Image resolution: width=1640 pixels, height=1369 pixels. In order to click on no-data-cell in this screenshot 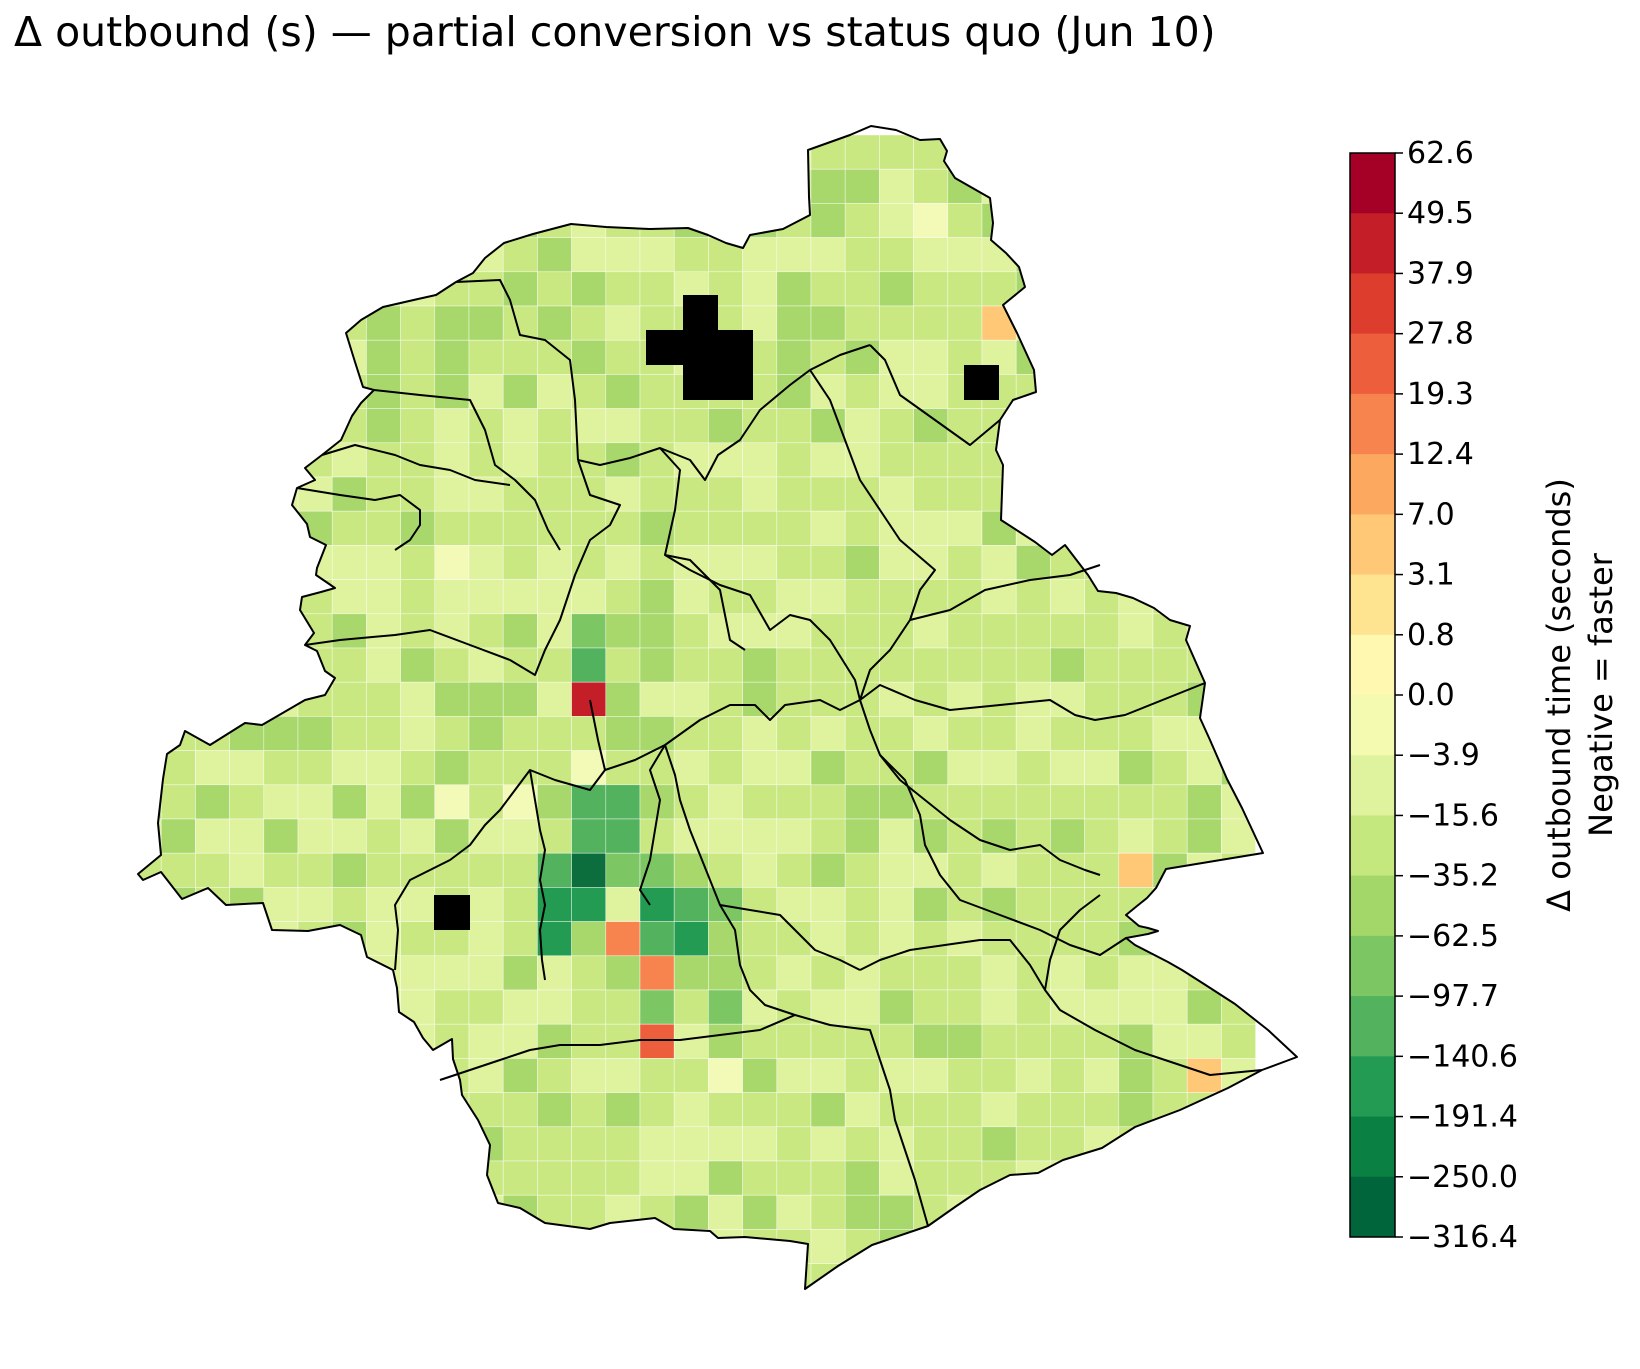, I will do `click(718, 382)`.